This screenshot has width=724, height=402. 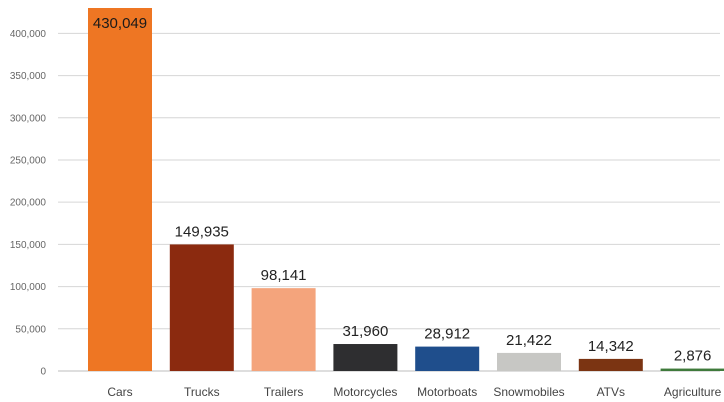 What do you see at coordinates (611, 346) in the screenshot?
I see `data-label-atvs: 14,342` at bounding box center [611, 346].